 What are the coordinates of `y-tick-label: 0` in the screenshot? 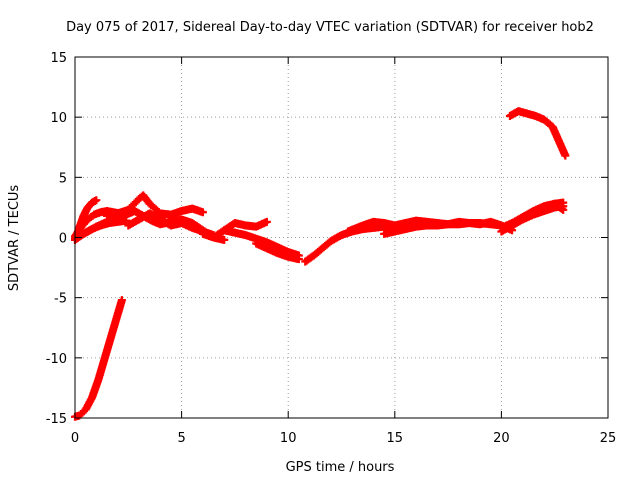 It's located at (63, 239).